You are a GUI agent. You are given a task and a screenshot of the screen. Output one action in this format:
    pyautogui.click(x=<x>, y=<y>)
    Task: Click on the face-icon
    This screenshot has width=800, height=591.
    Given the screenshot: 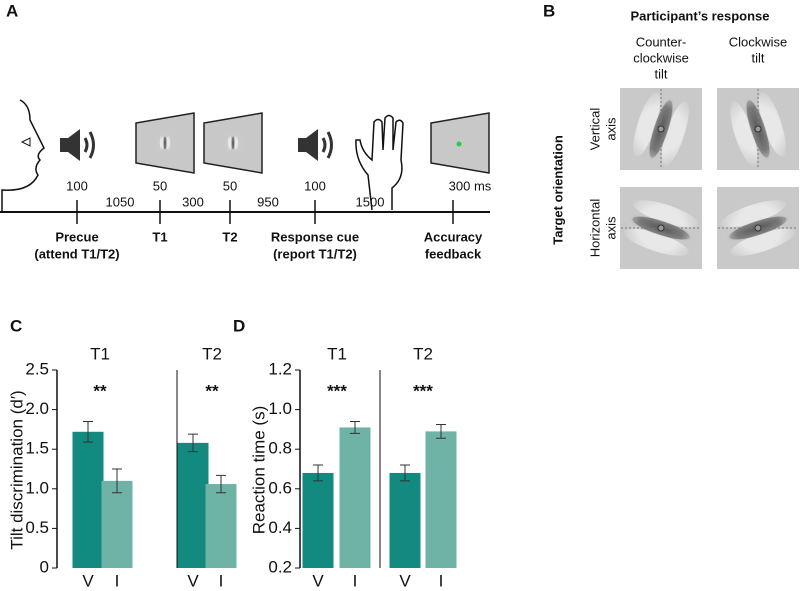 What is the action you would take?
    pyautogui.click(x=23, y=155)
    